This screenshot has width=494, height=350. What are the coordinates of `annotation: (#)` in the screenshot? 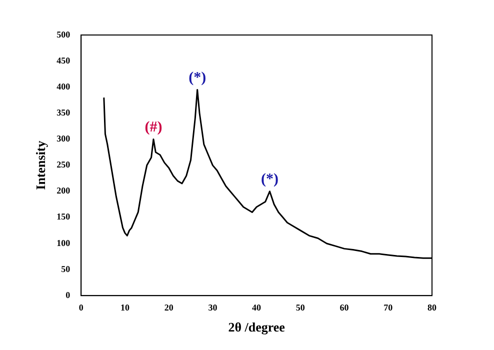 It's located at (153, 128).